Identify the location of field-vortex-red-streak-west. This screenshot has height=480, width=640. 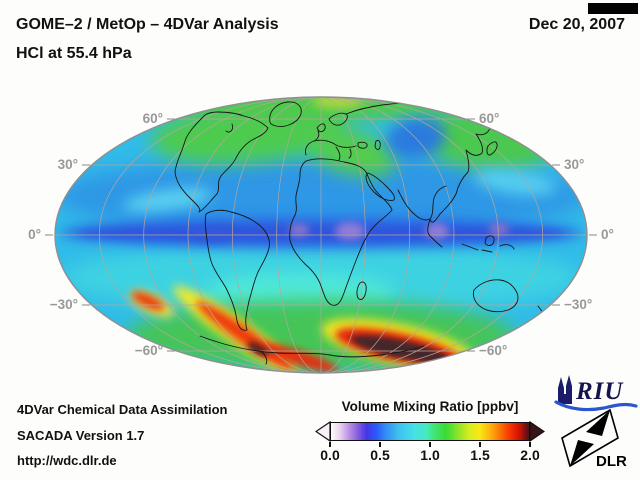
(245, 336).